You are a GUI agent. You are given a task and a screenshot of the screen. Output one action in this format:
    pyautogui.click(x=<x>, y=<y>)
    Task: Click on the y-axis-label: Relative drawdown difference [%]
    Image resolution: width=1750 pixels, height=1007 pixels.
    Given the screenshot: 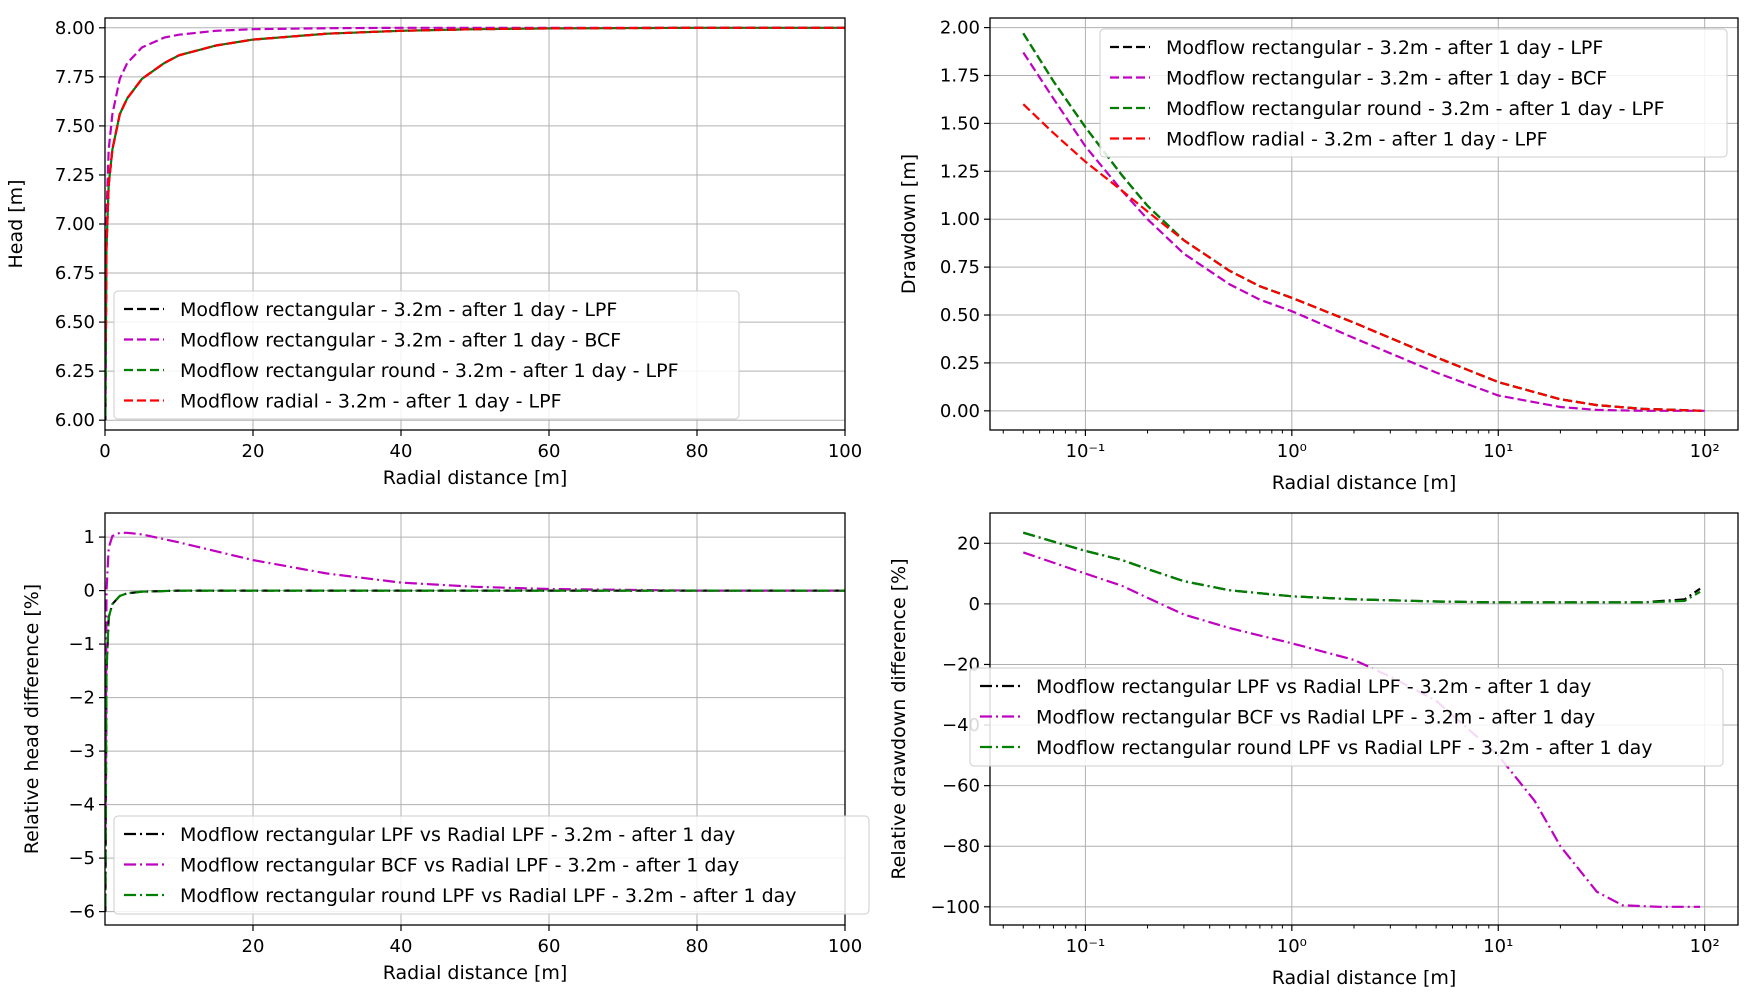 What is the action you would take?
    pyautogui.click(x=899, y=718)
    